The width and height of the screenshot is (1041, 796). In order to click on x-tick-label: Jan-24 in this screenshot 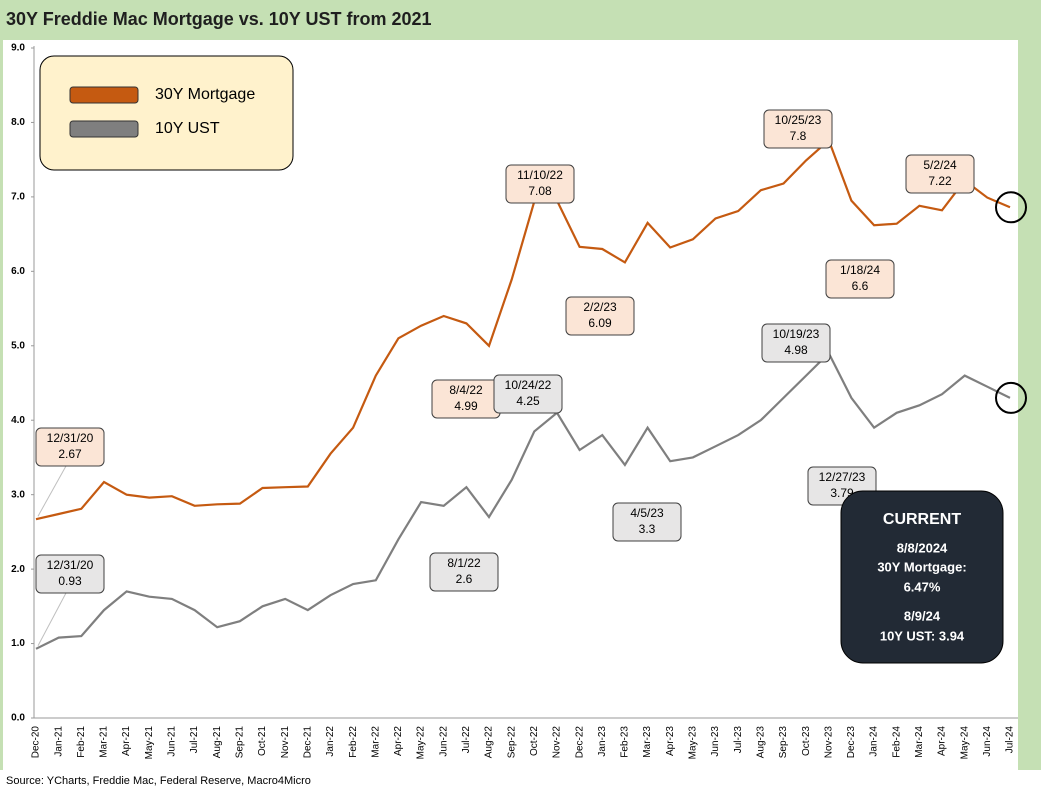, I will do `click(874, 741)`.